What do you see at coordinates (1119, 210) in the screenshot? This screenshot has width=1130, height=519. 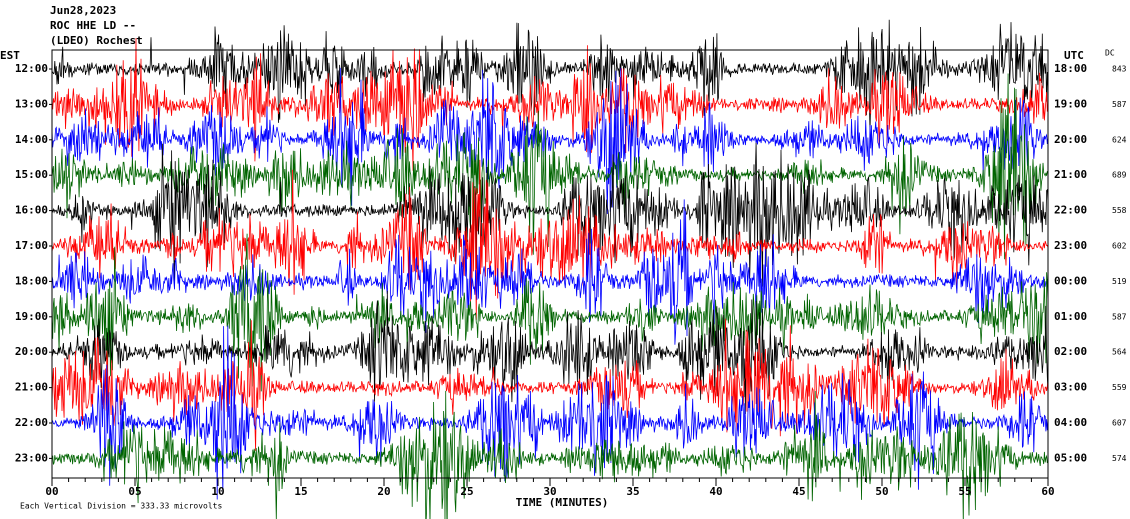 I see `dc-value: 558` at bounding box center [1119, 210].